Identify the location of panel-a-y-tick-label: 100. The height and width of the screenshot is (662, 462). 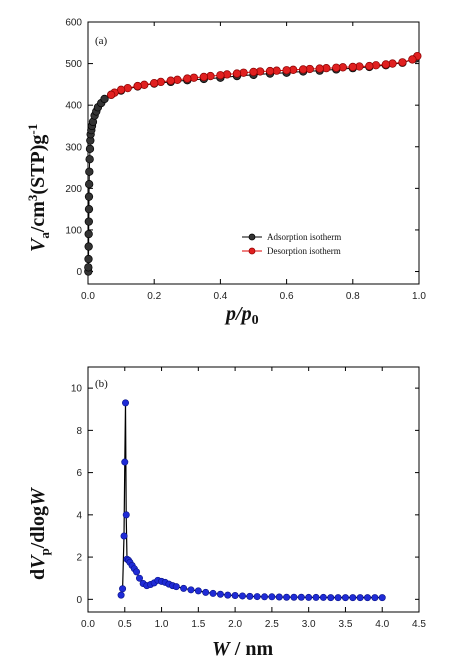
(73, 230).